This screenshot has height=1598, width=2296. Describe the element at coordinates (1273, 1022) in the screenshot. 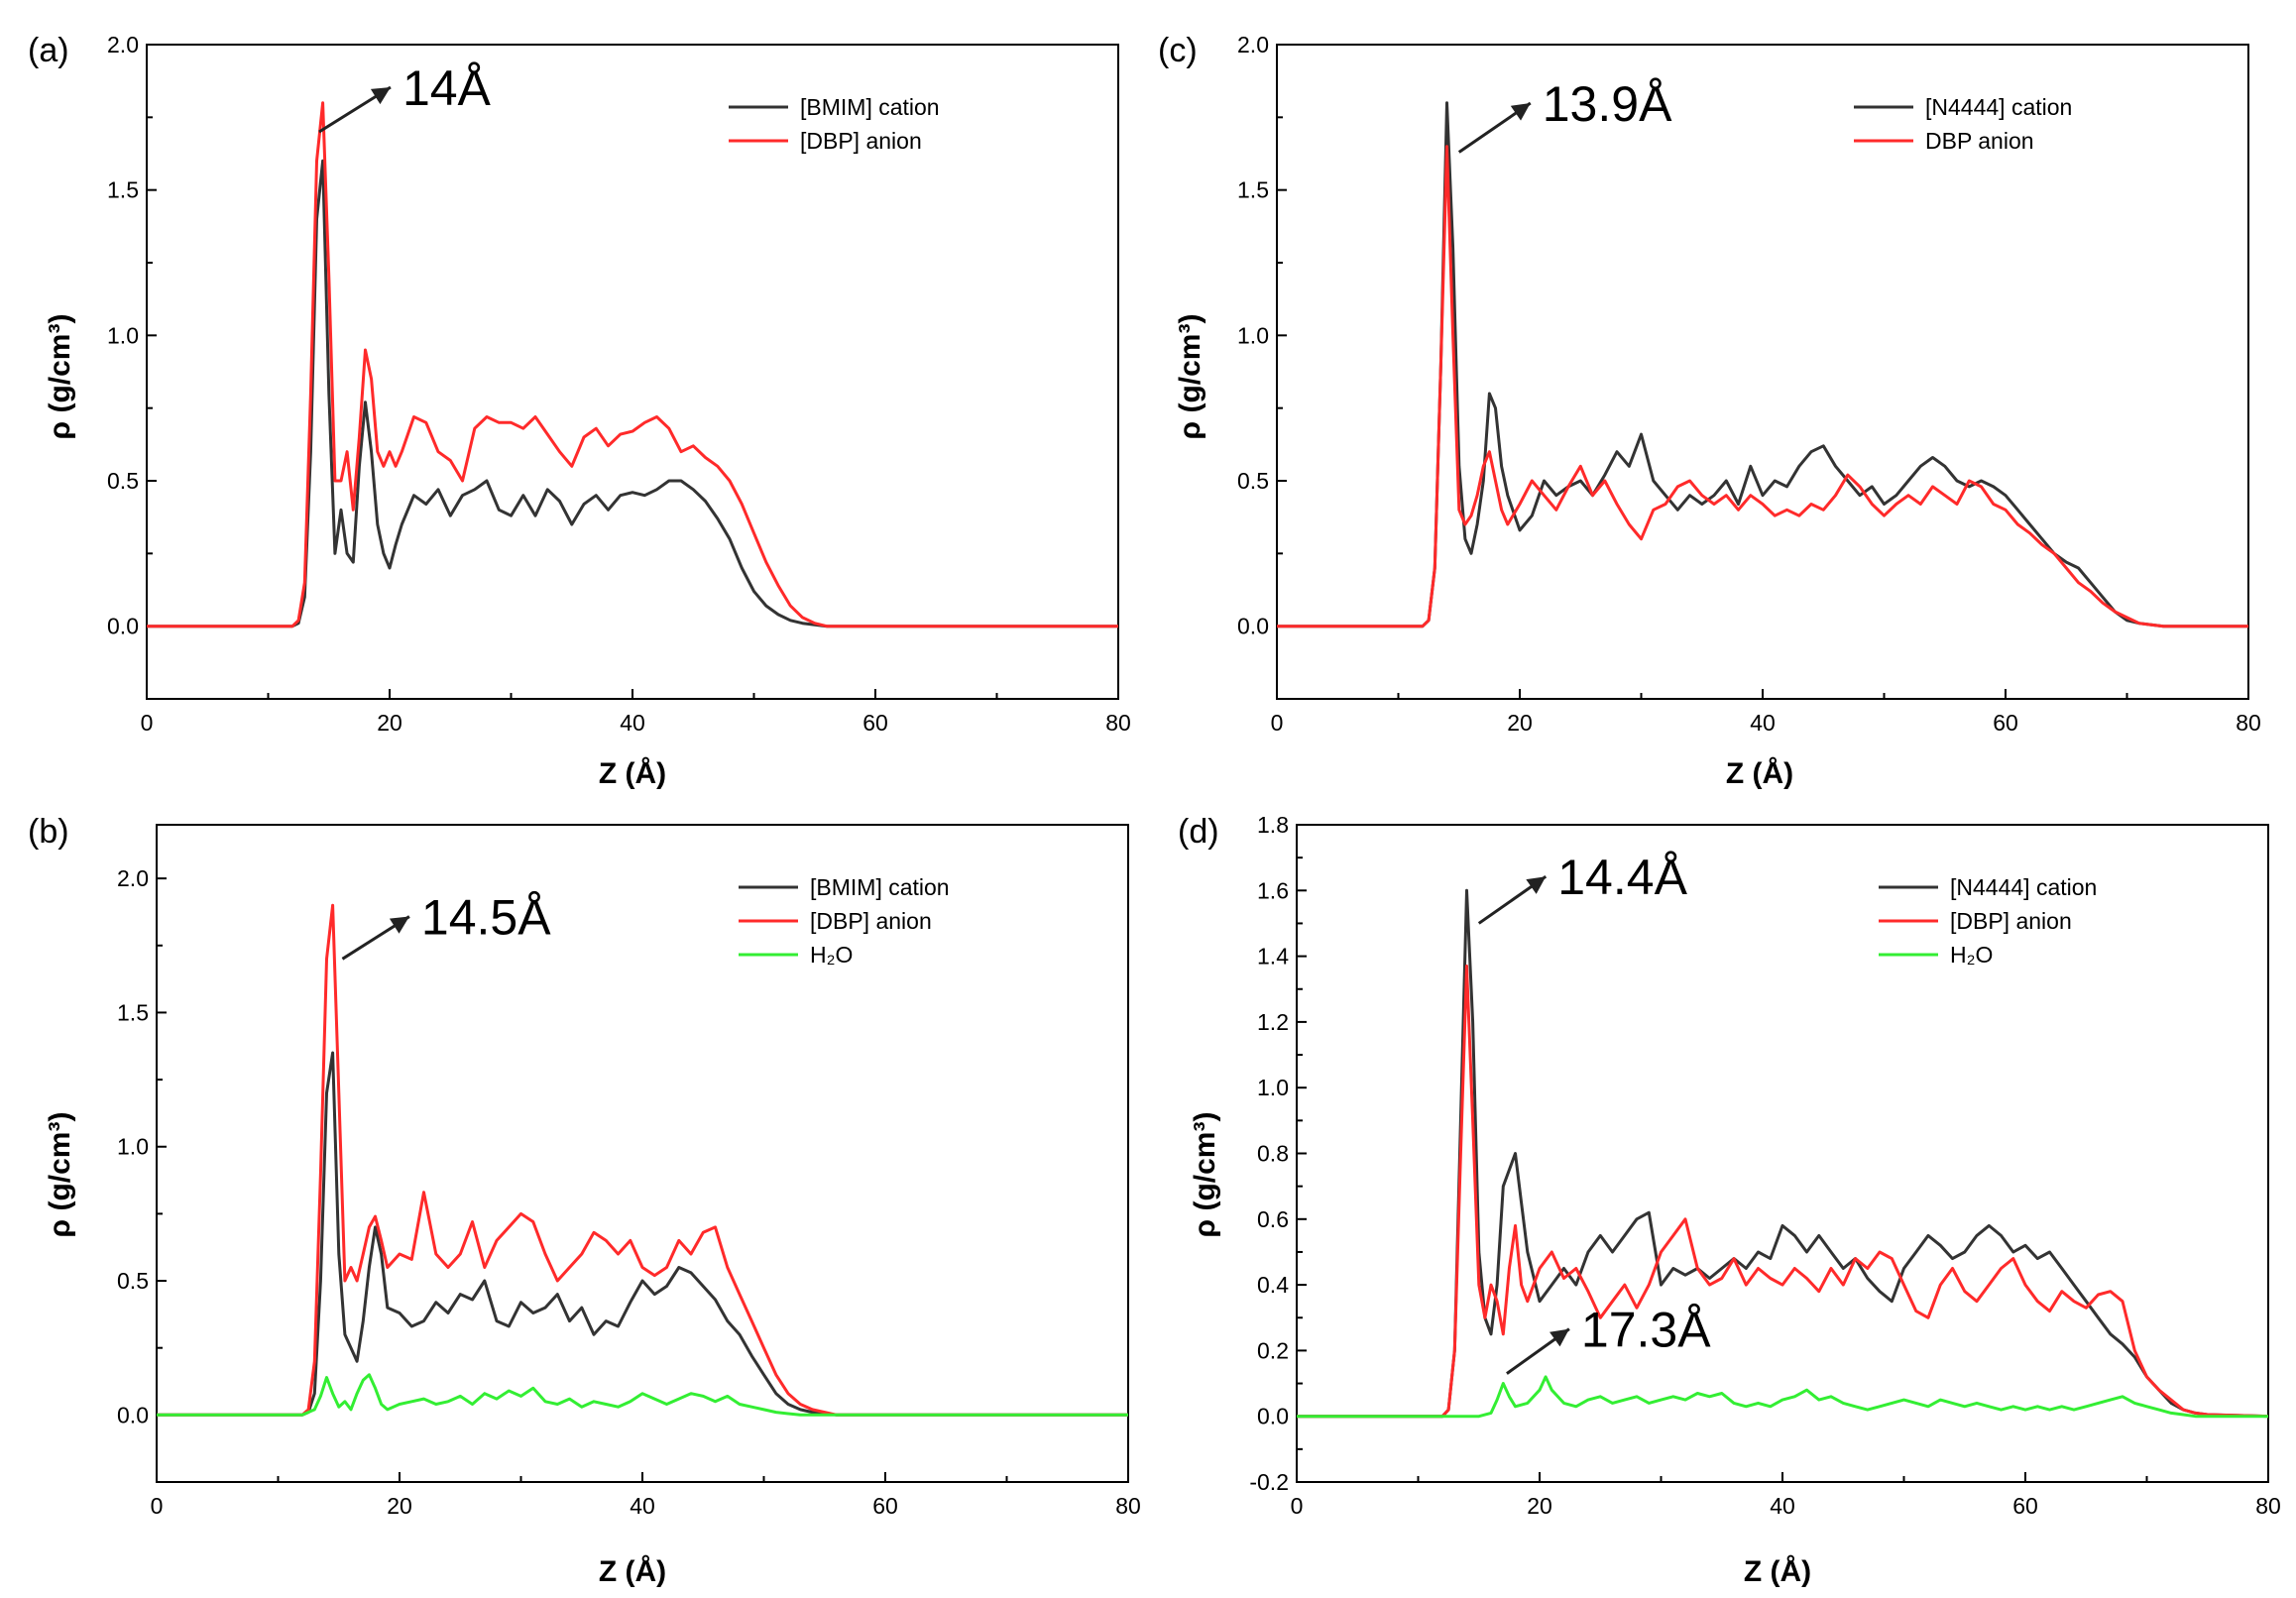

I see `y-tick-label-d-7: 1.2` at that location.